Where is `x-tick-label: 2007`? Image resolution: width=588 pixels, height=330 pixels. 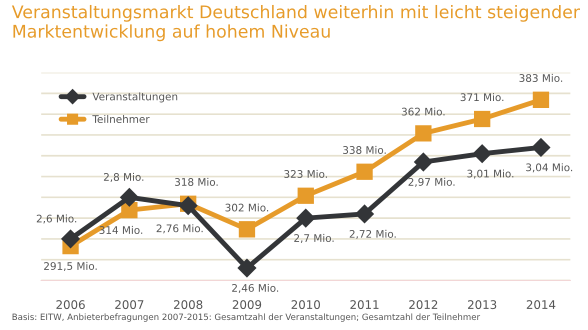
x-tick-label: 2007 is located at coordinates (129, 305).